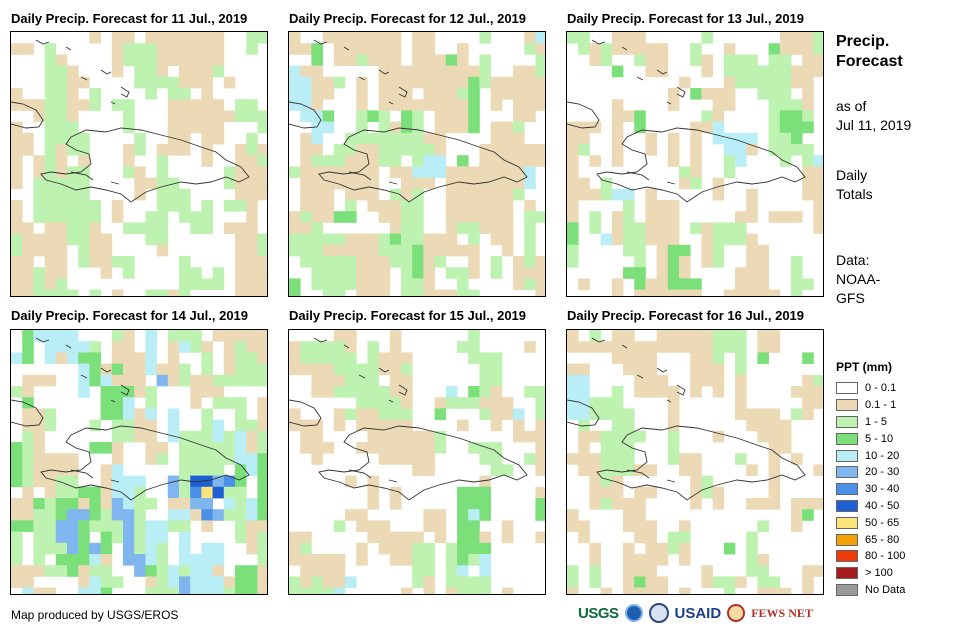 Image resolution: width=970 pixels, height=635 pixels. I want to click on legend-label: > 100, so click(879, 573).